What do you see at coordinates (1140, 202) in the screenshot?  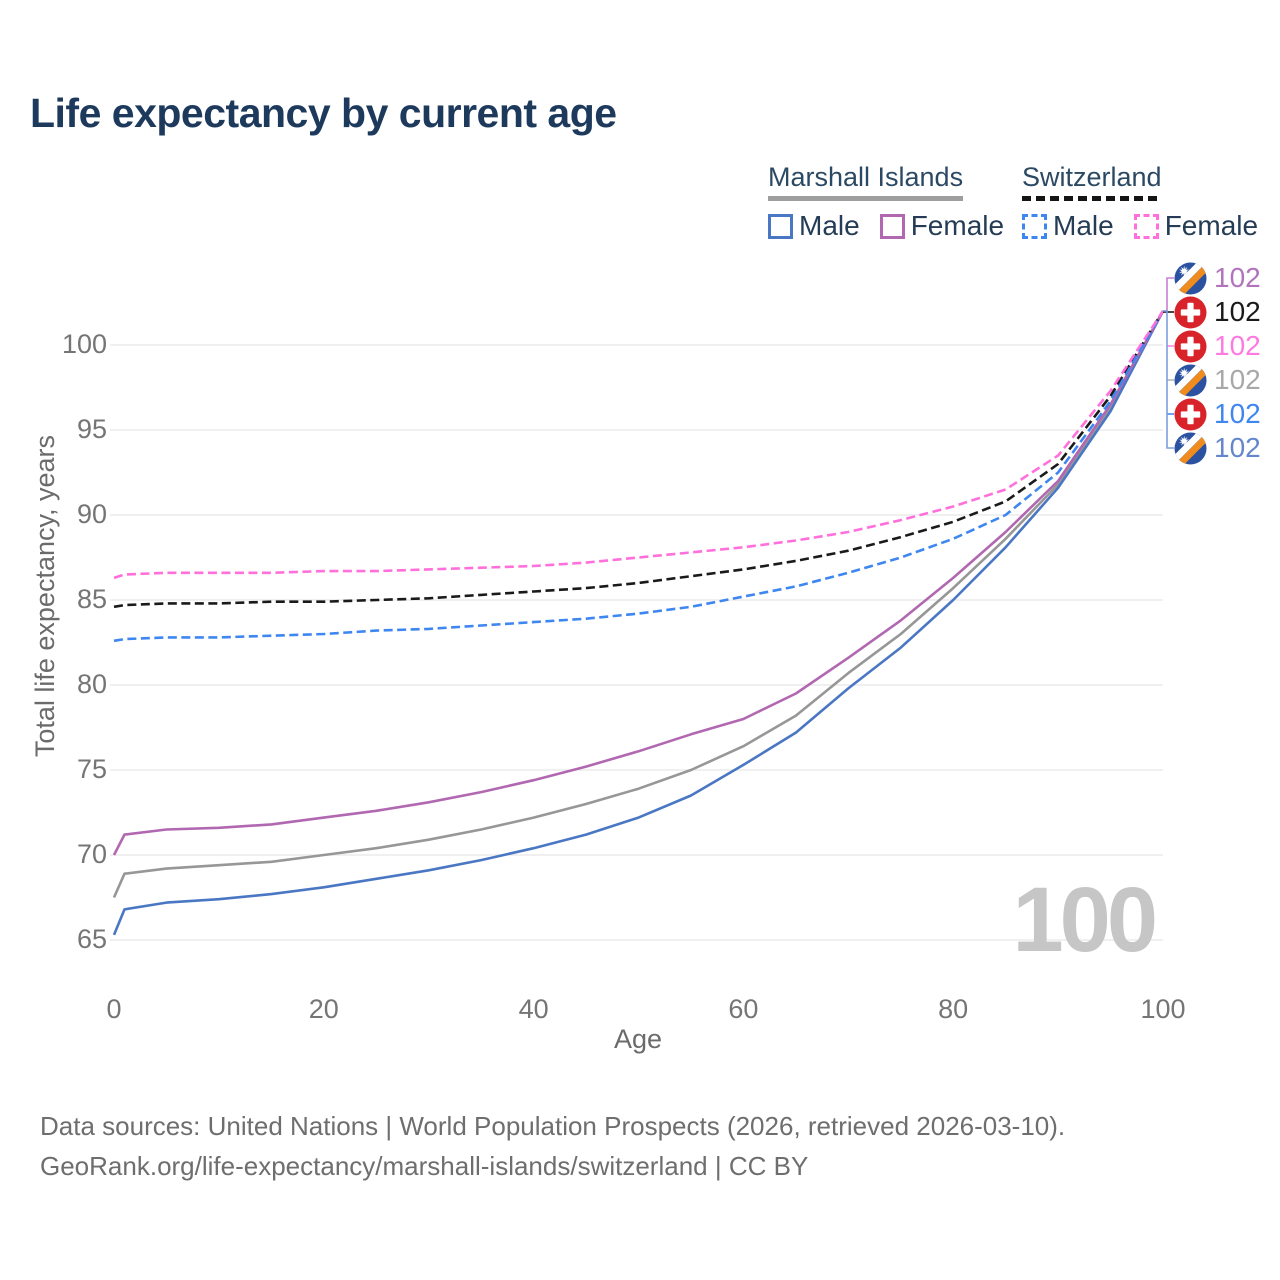 I see `legend-group-switzerland: Switzerland Male Female` at bounding box center [1140, 202].